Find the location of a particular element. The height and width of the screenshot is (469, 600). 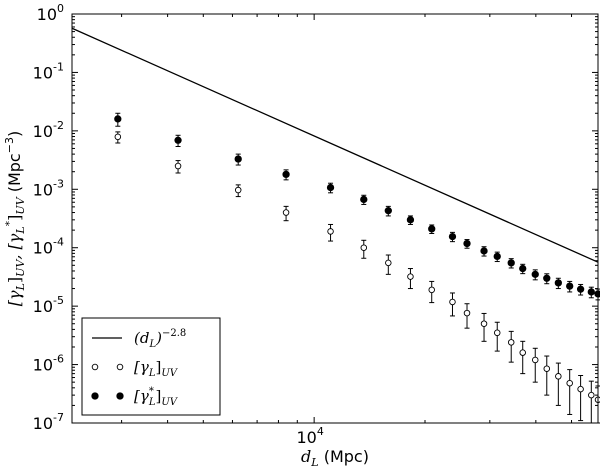

y-label-part-d: ] is located at coordinates (14, 218).